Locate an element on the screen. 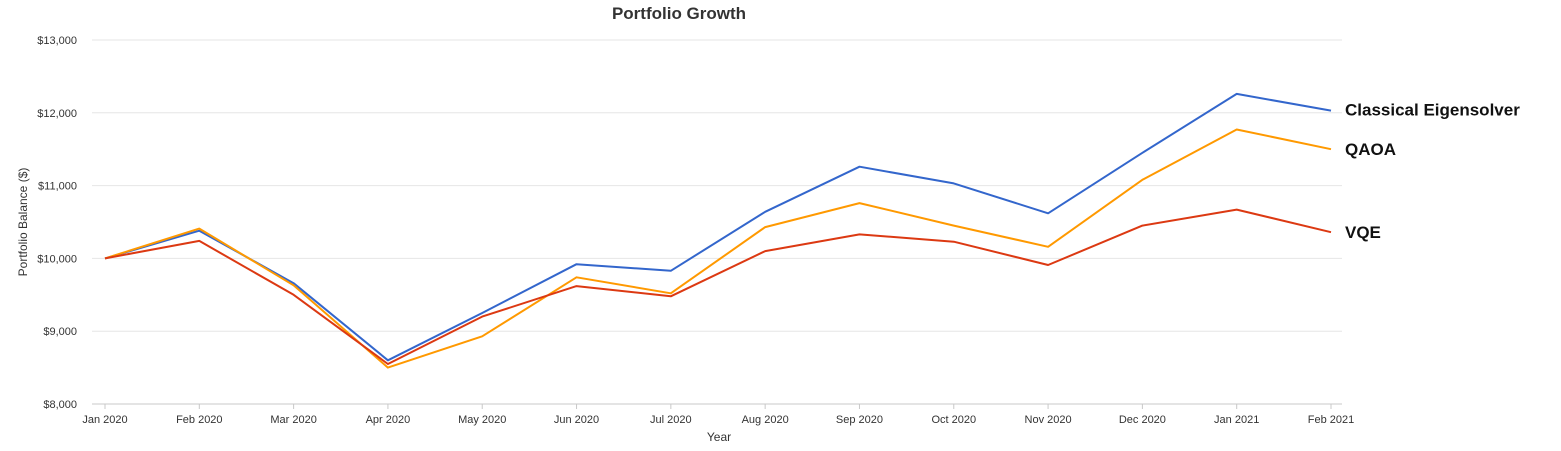 This screenshot has height=451, width=1561. x-tick-label: Jan 2021 is located at coordinates (1236, 420).